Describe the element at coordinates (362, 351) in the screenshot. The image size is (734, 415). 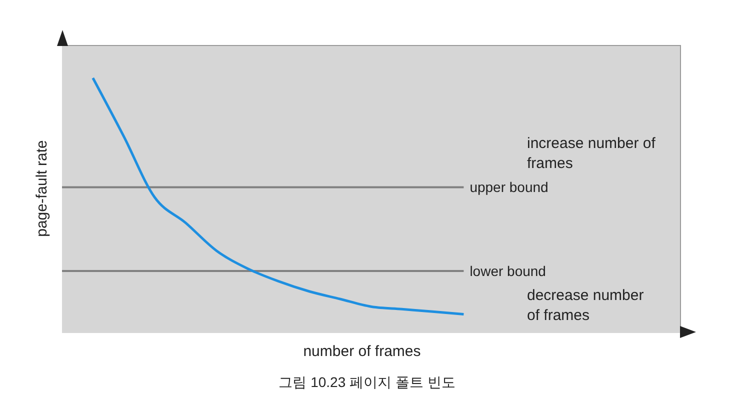
I see `x-axis-title: number of frames` at that location.